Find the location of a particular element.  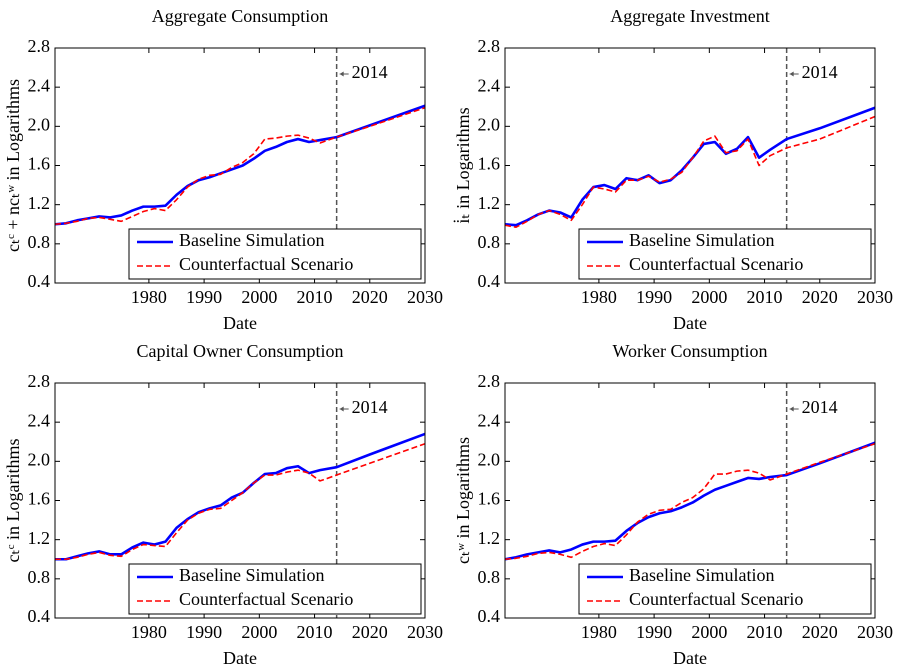

subplot-title: Worker Consumption is located at coordinates (689, 351).